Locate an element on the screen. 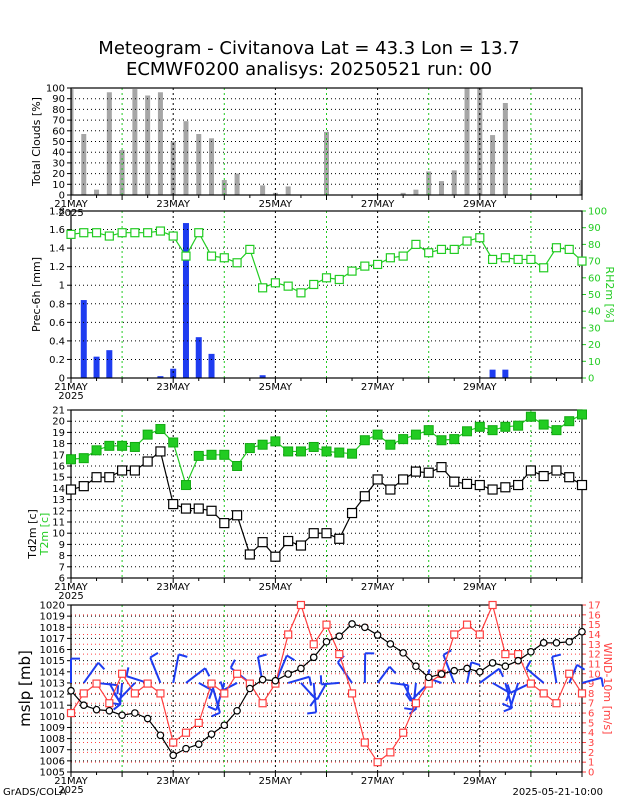 The image size is (618, 800). y2-tick-label: 14 is located at coordinates (594, 635).